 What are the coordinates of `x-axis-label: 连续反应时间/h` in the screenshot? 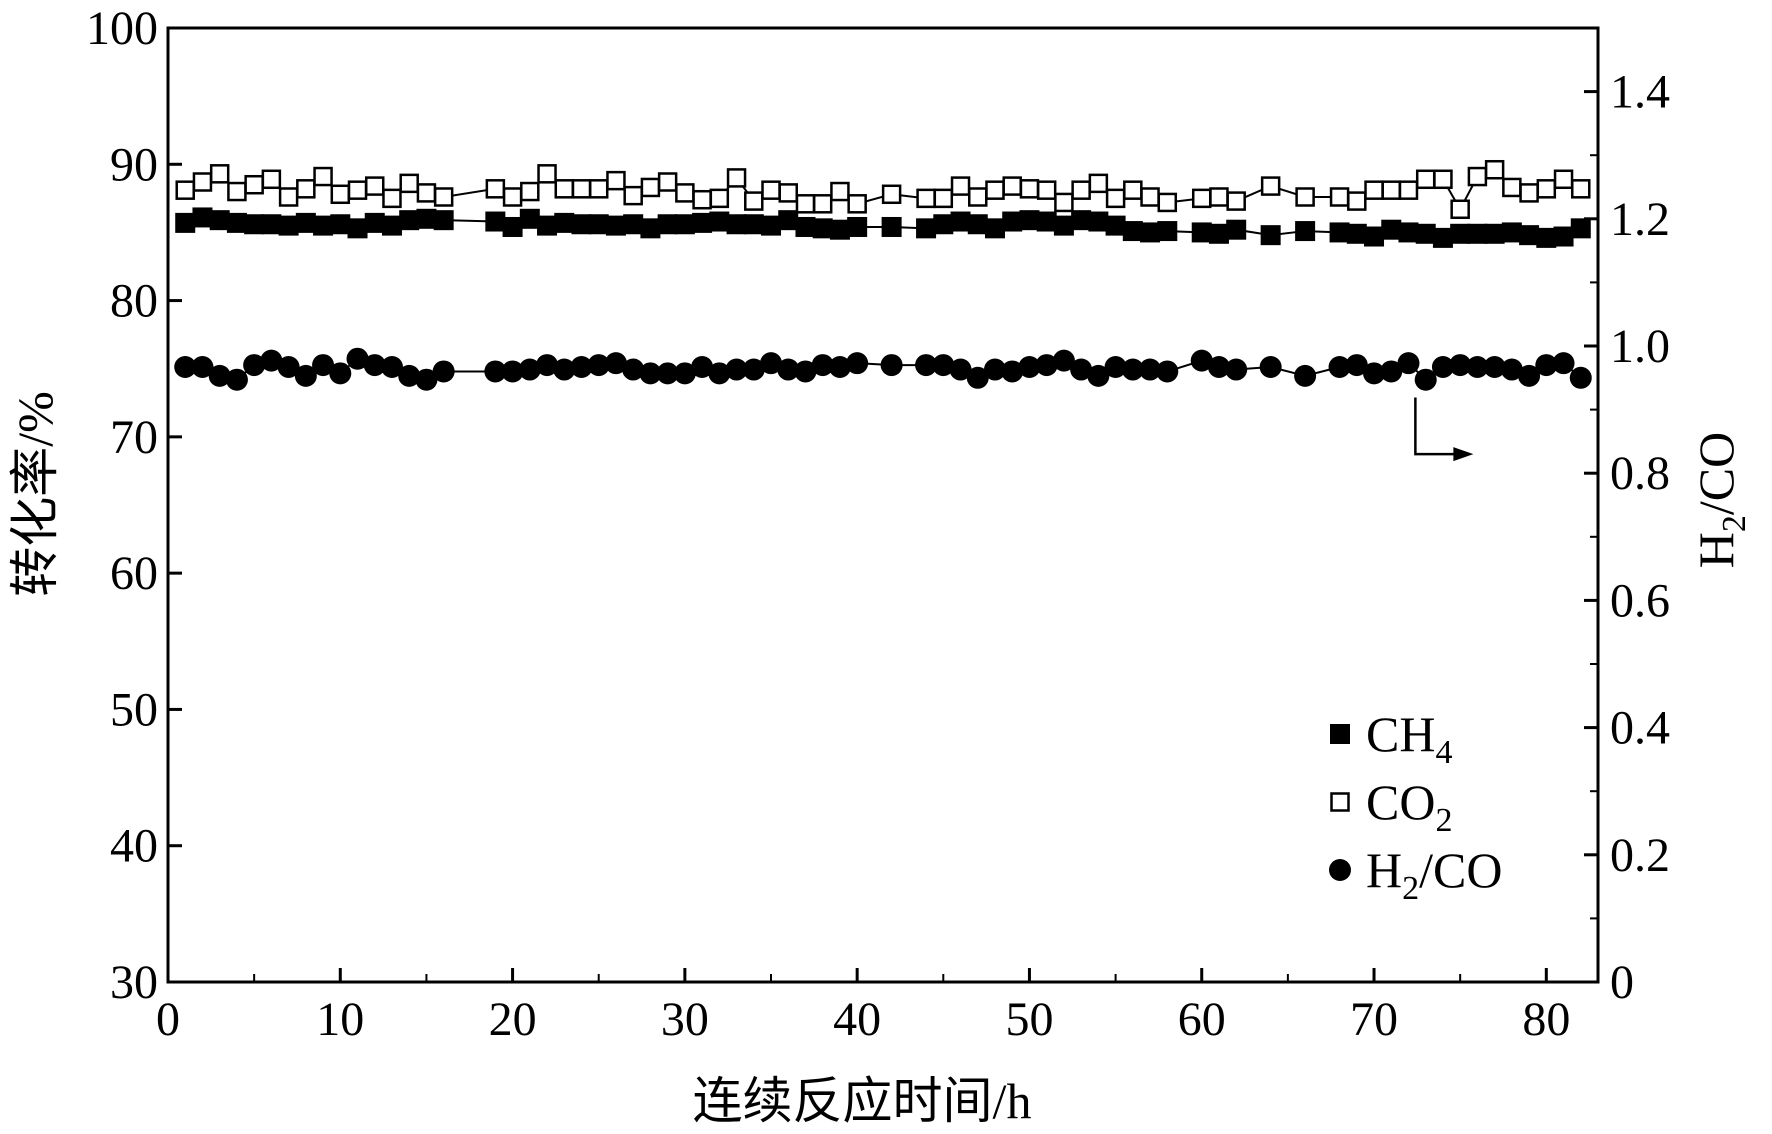 It's located at (862, 1101).